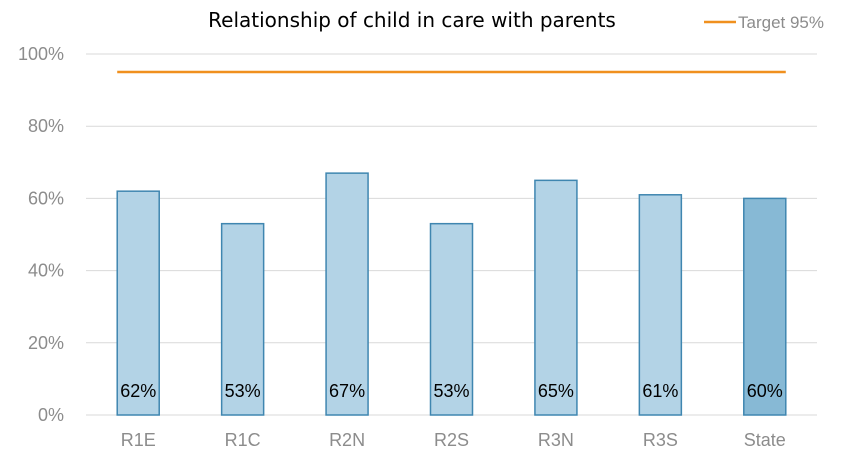 The height and width of the screenshot is (457, 848). What do you see at coordinates (46, 271) in the screenshot?
I see `y-tick-label: 40%` at bounding box center [46, 271].